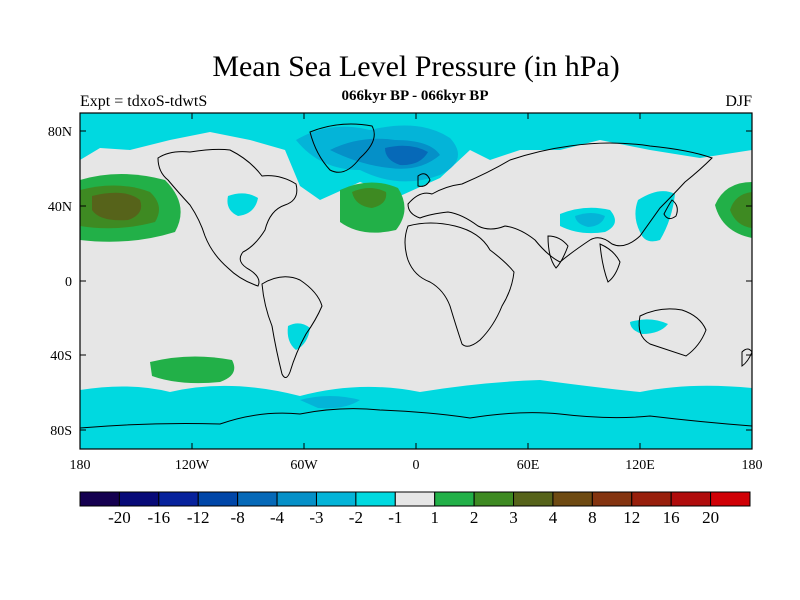 The width and height of the screenshot is (800, 600). Describe the element at coordinates (415, 96) in the screenshot. I see `plot-subtitle: 066kyr BP - 066kyr BP` at that location.